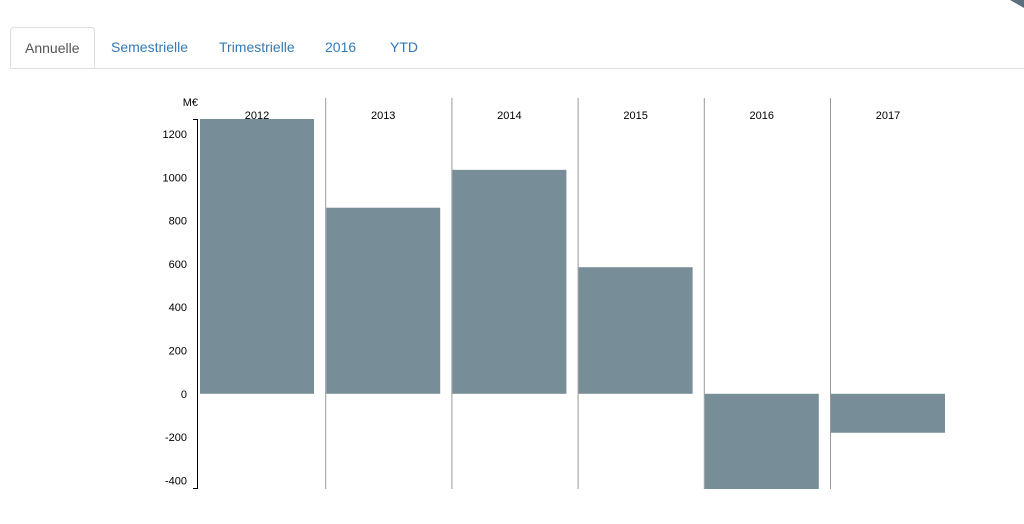  Describe the element at coordinates (888, 413) in the screenshot. I see `bar-2017` at that location.